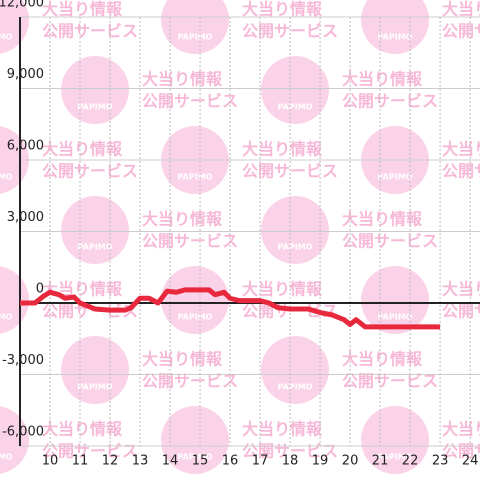 This screenshot has height=484, width=480. Describe the element at coordinates (320, 461) in the screenshot. I see `x-tick-label: 19` at that location.